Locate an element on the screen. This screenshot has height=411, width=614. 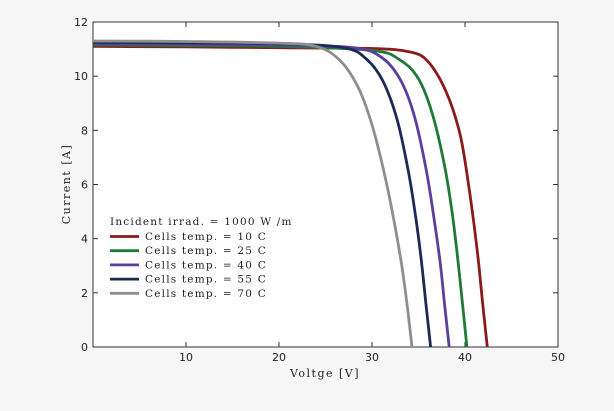
y-tick-label: 0 is located at coordinates (84, 347).